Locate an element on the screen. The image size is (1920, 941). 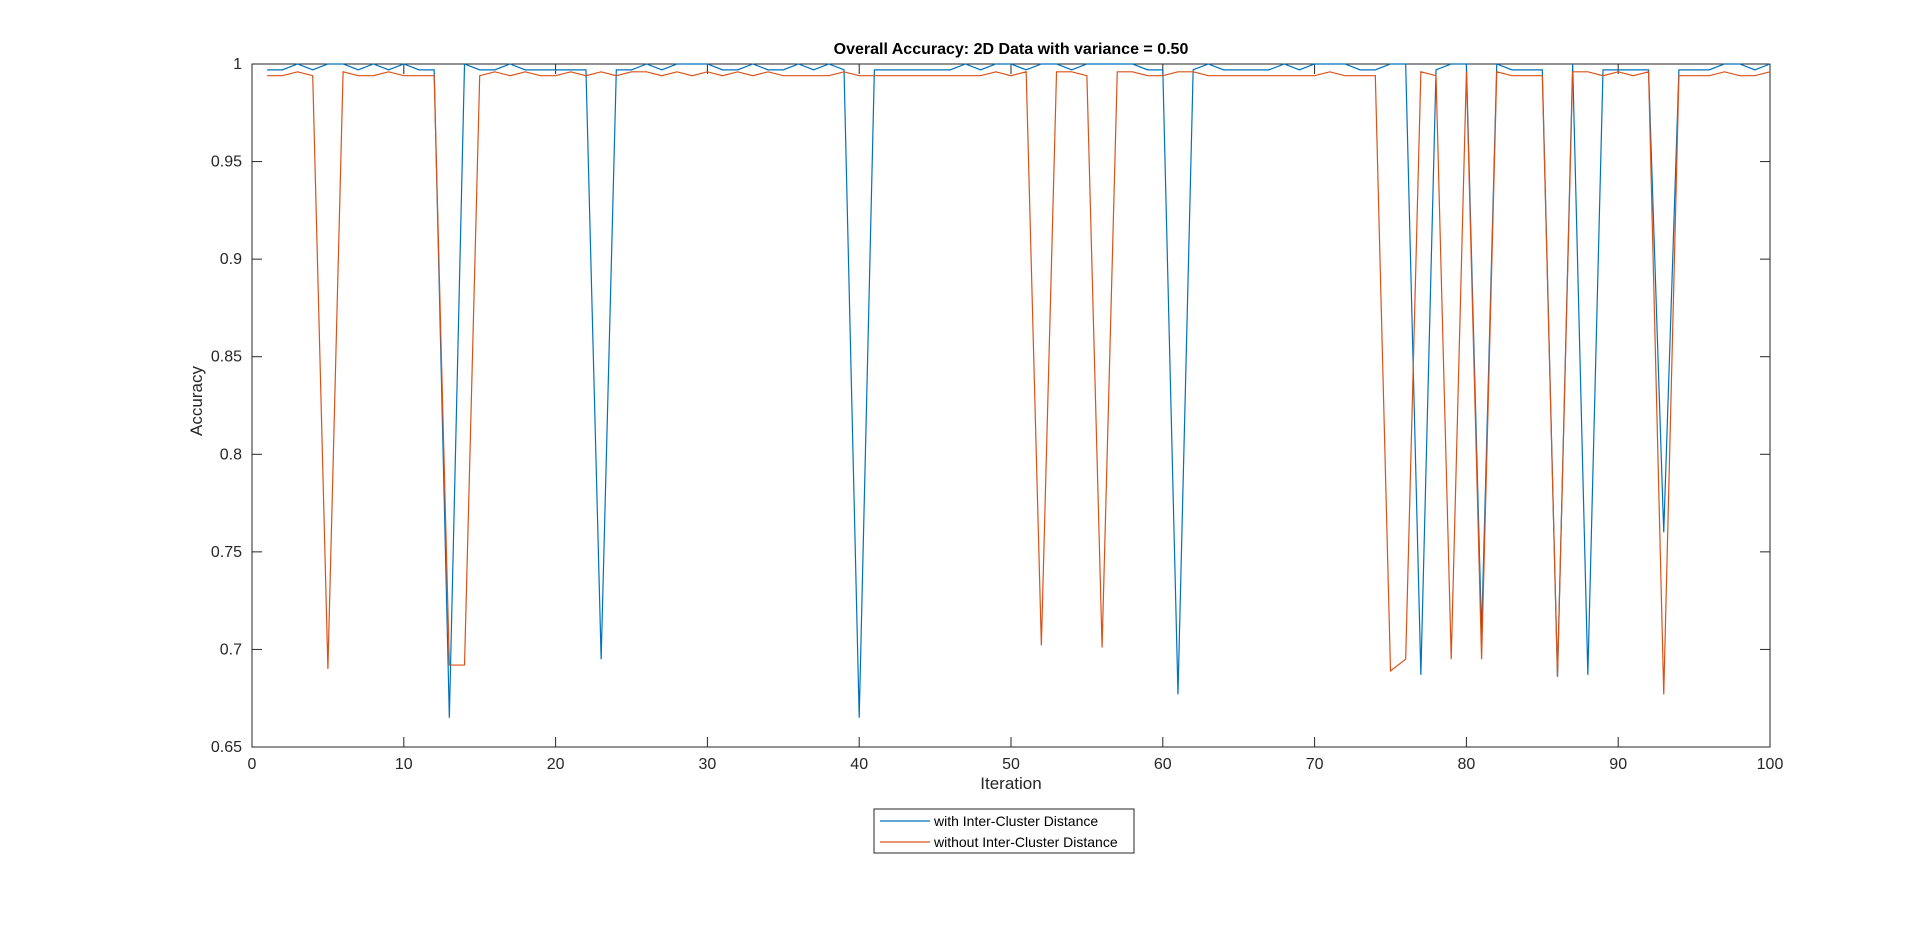
legend-label: without Inter-Cluster Distance is located at coordinates (1025, 842).